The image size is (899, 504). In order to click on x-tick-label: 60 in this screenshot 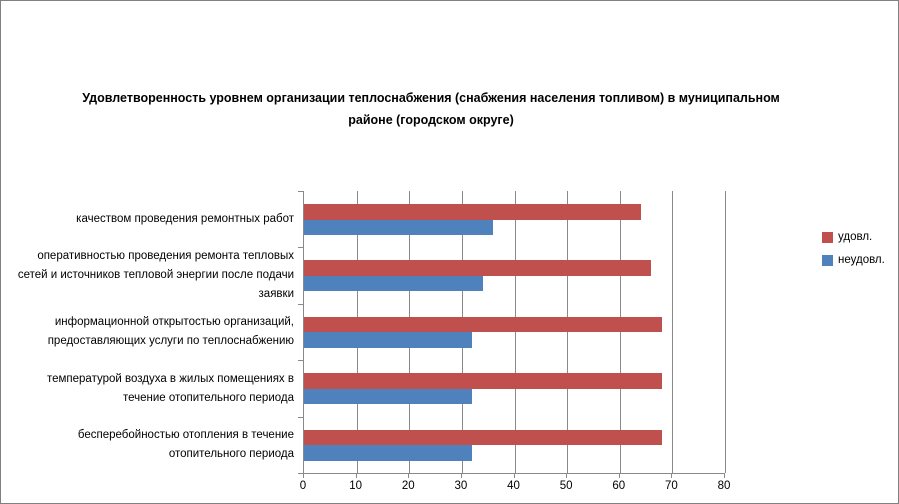, I will do `click(619, 486)`.